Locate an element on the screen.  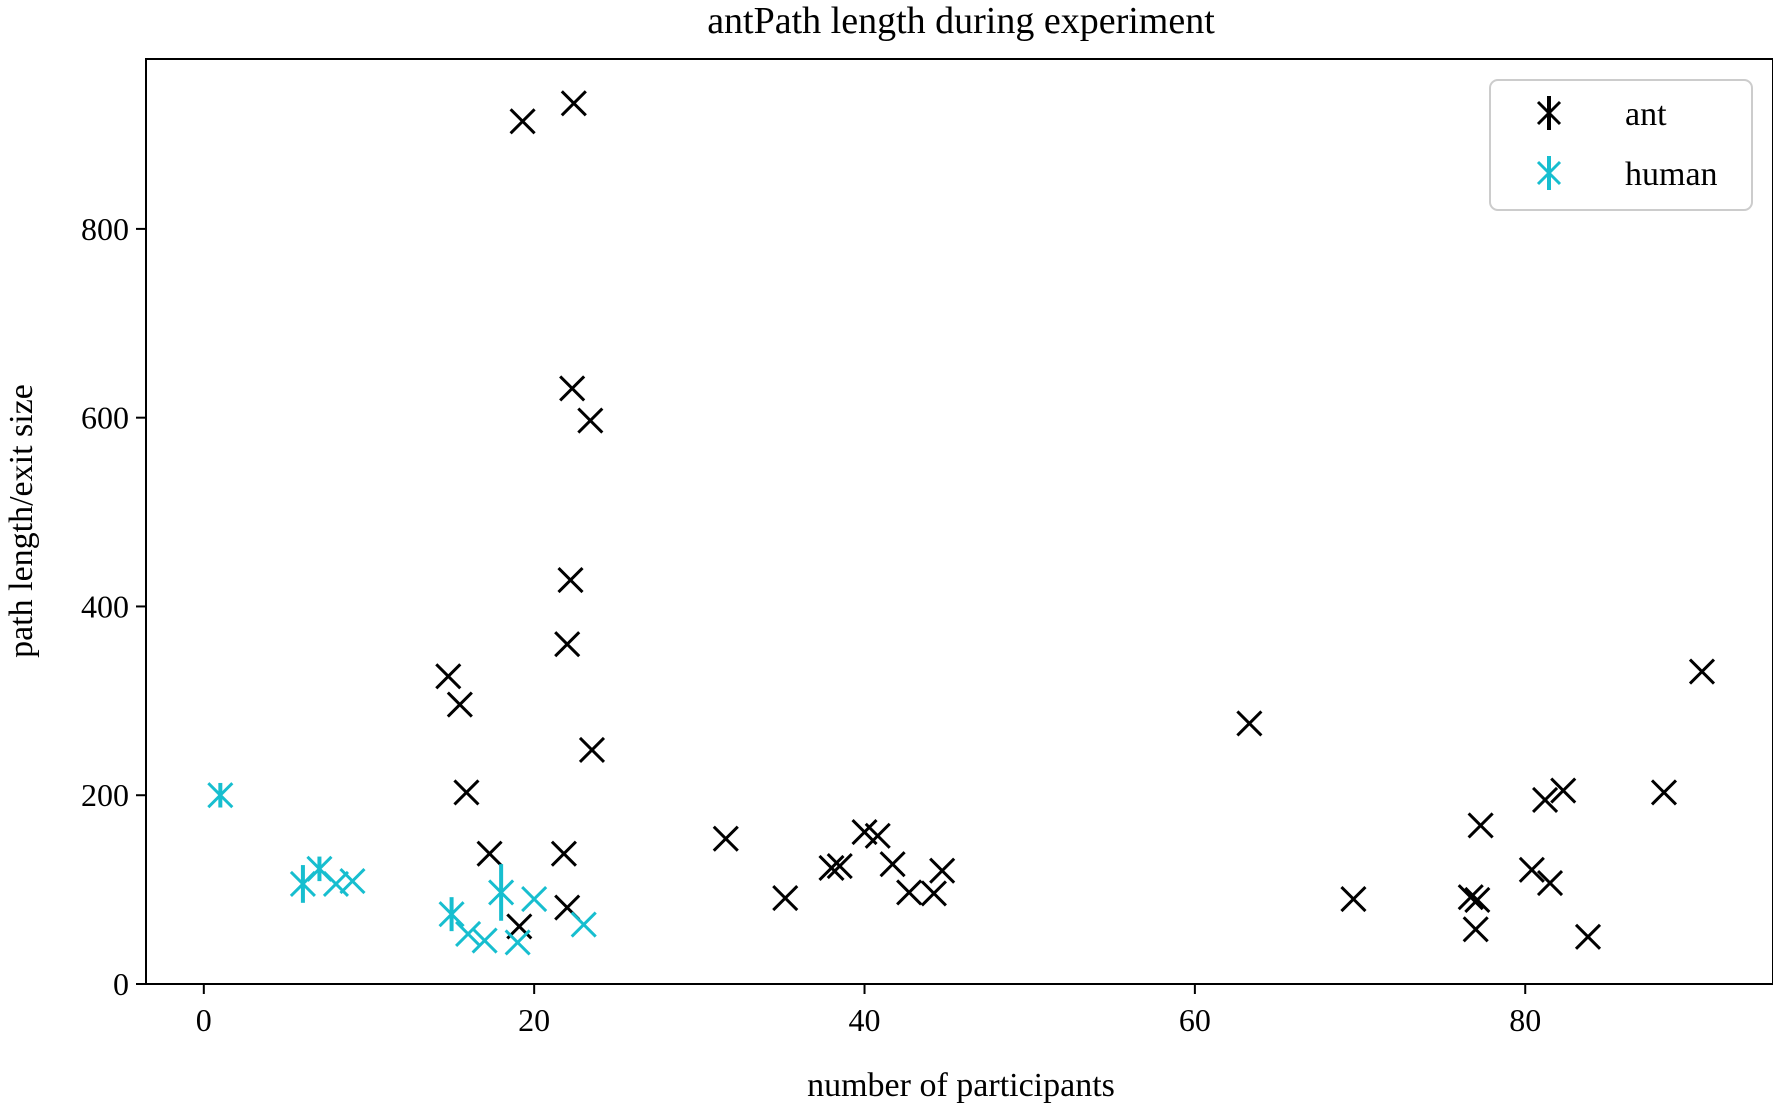
legend-item-human: human is located at coordinates (1627, 174).